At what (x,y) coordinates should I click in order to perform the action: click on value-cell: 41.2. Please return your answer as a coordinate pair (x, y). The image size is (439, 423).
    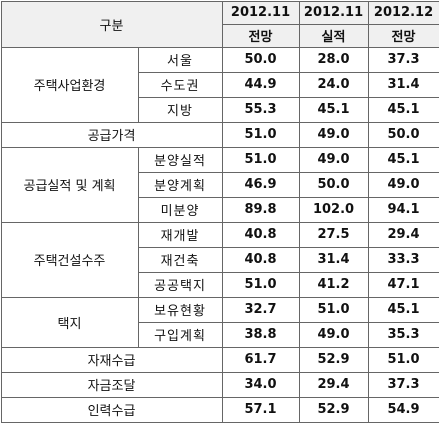
    Looking at the image, I should click on (333, 284).